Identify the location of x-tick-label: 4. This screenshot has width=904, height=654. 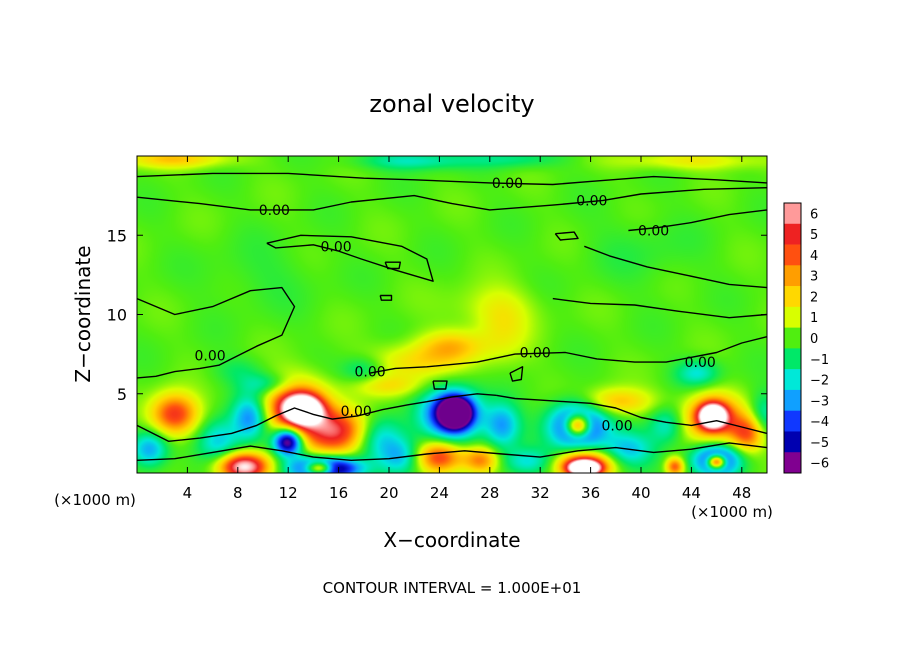
(188, 493).